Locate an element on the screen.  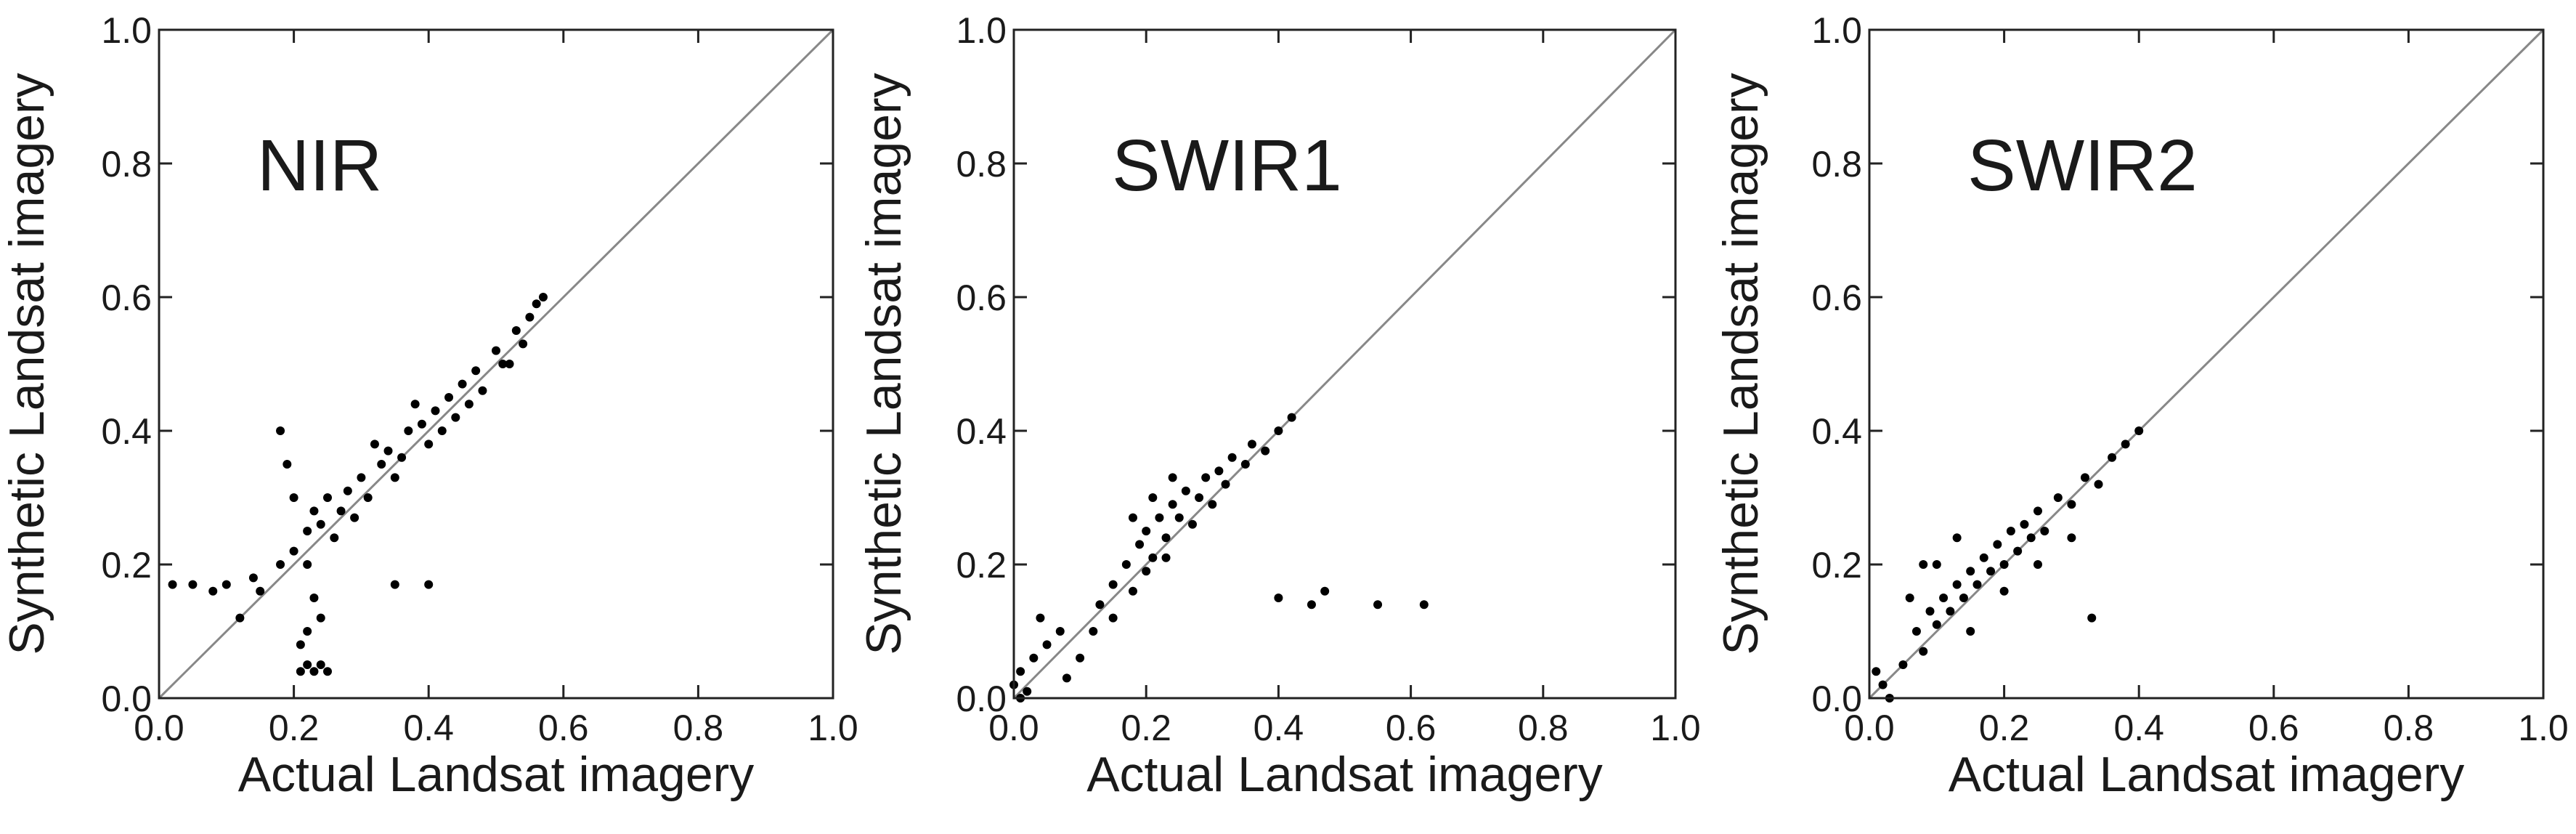
panel-annotation: NIR is located at coordinates (320, 166).